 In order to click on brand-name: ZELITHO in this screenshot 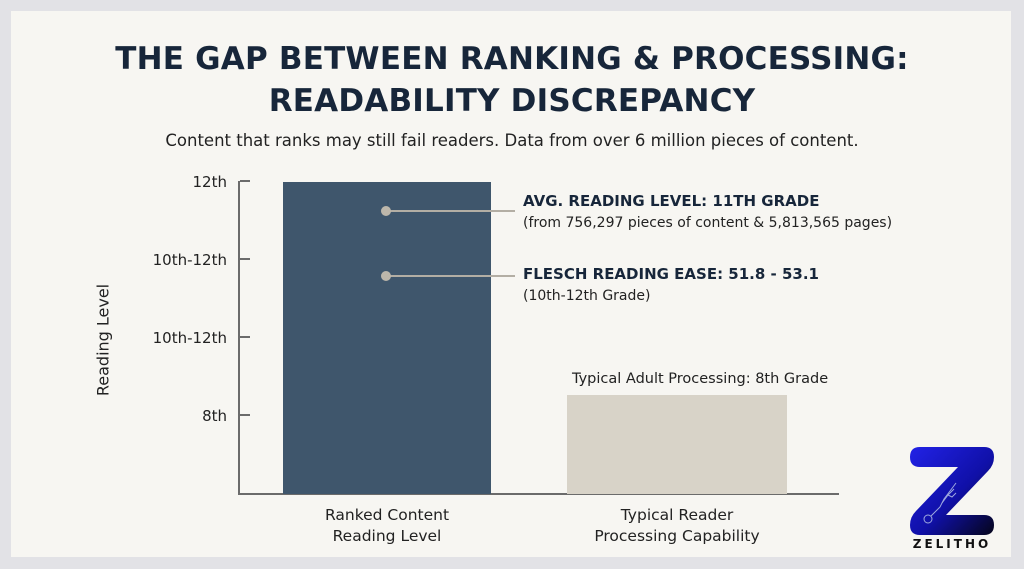, I will do `click(952, 544)`.